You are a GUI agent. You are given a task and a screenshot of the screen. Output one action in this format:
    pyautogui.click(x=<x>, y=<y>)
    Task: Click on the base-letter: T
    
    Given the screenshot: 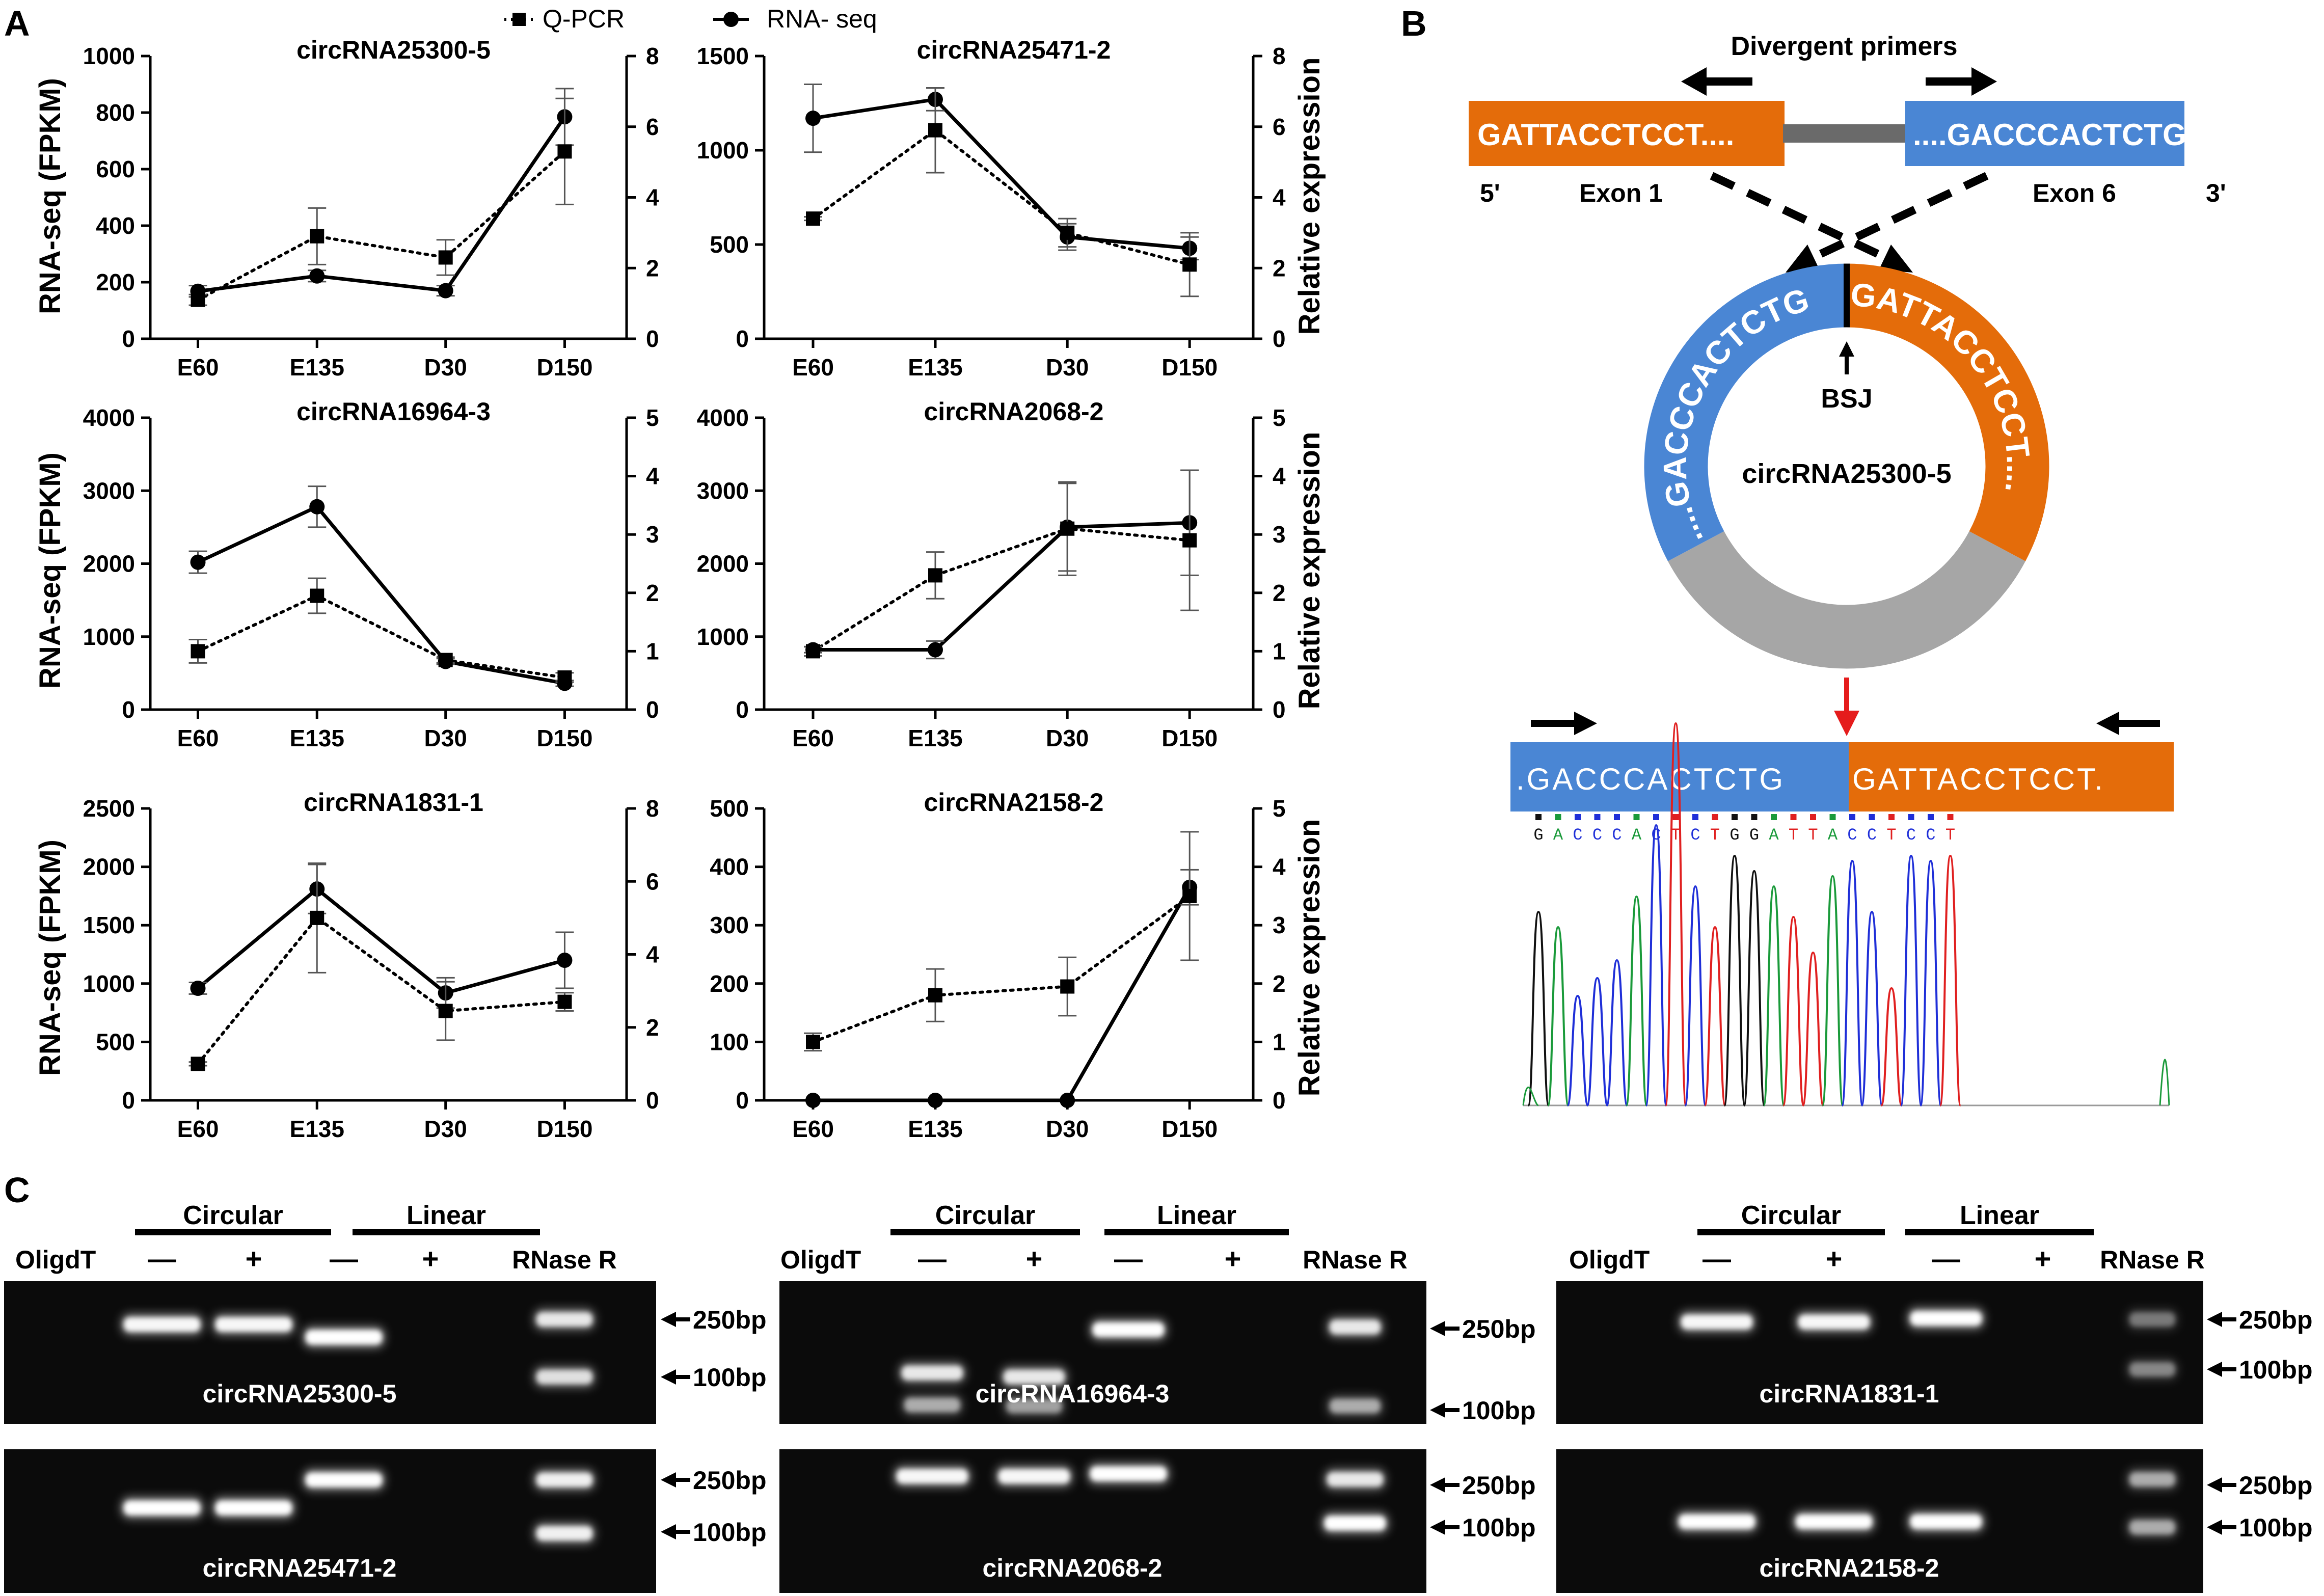 What is the action you would take?
    pyautogui.click(x=1676, y=835)
    